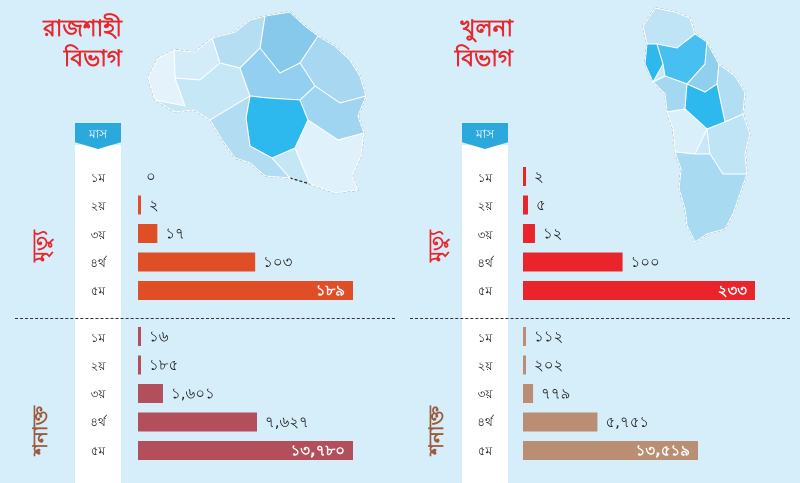  What do you see at coordinates (555, 394) in the screenshot?
I see `bar-value-label: ৭৭৯` at bounding box center [555, 394].